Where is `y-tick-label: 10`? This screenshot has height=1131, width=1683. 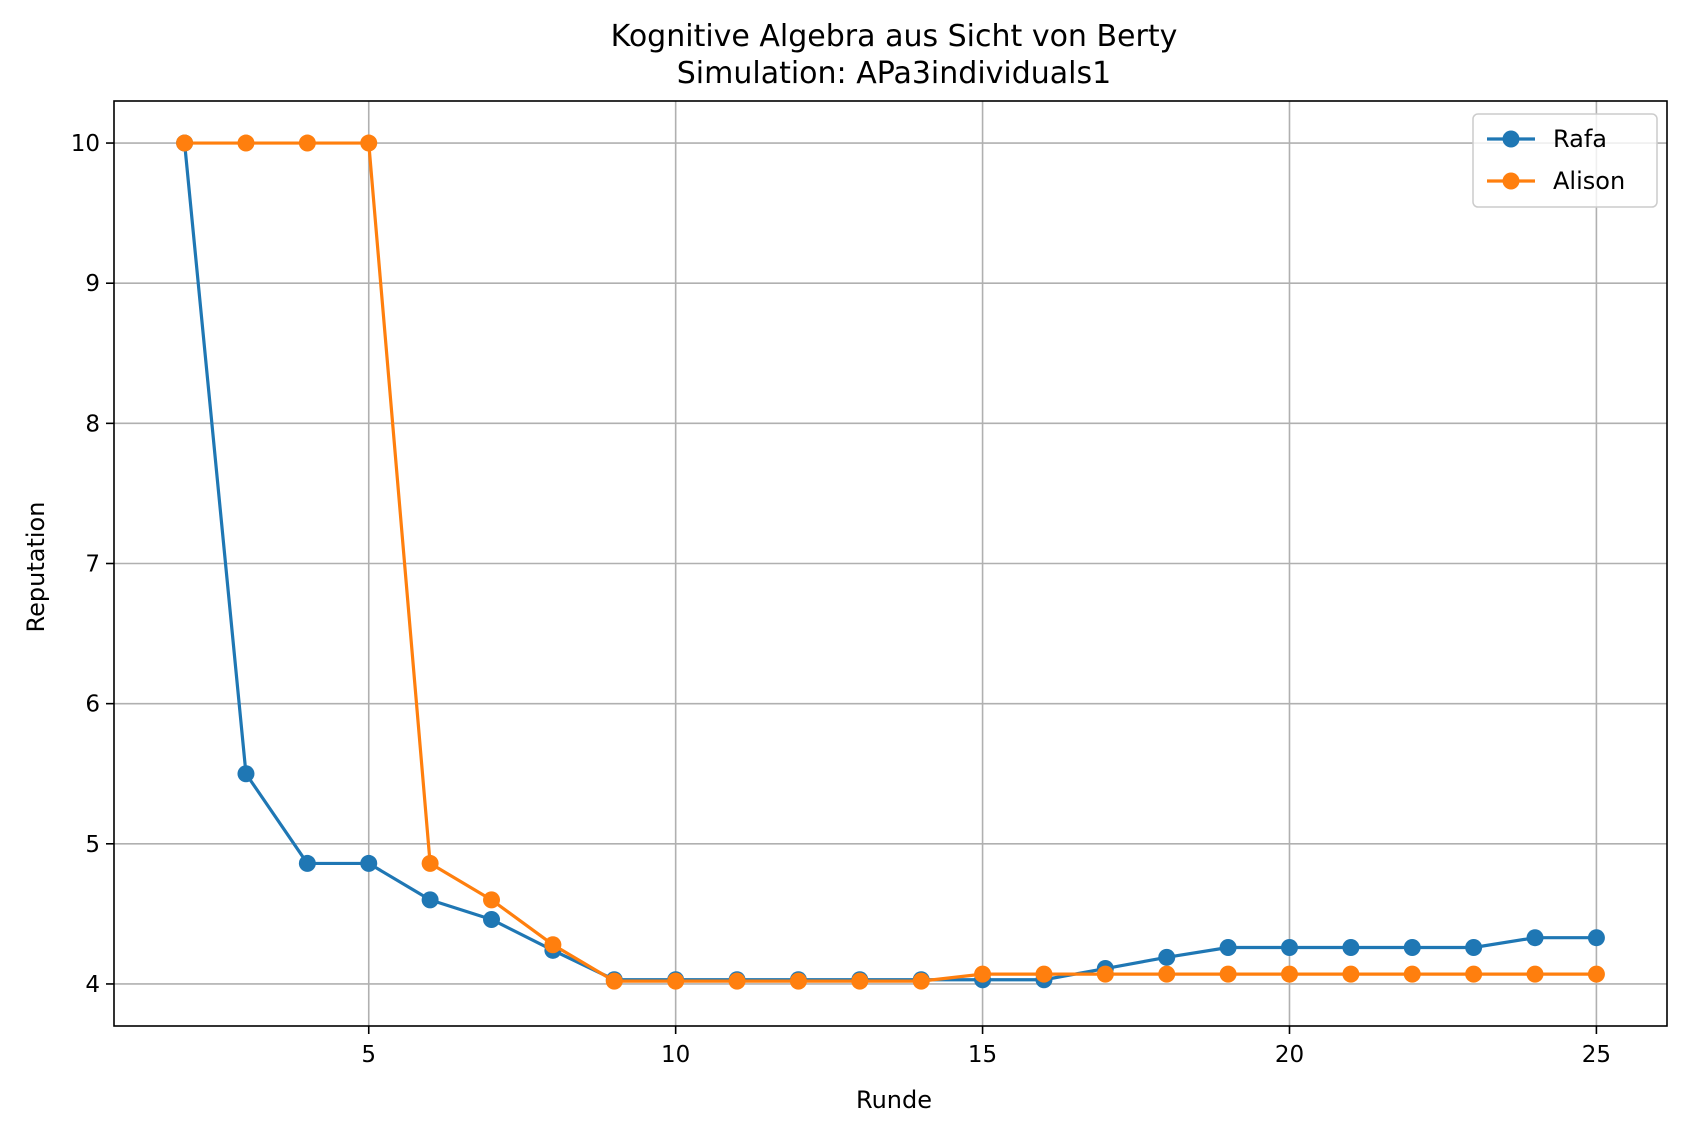 y-tick-label: 10 is located at coordinates (85, 144).